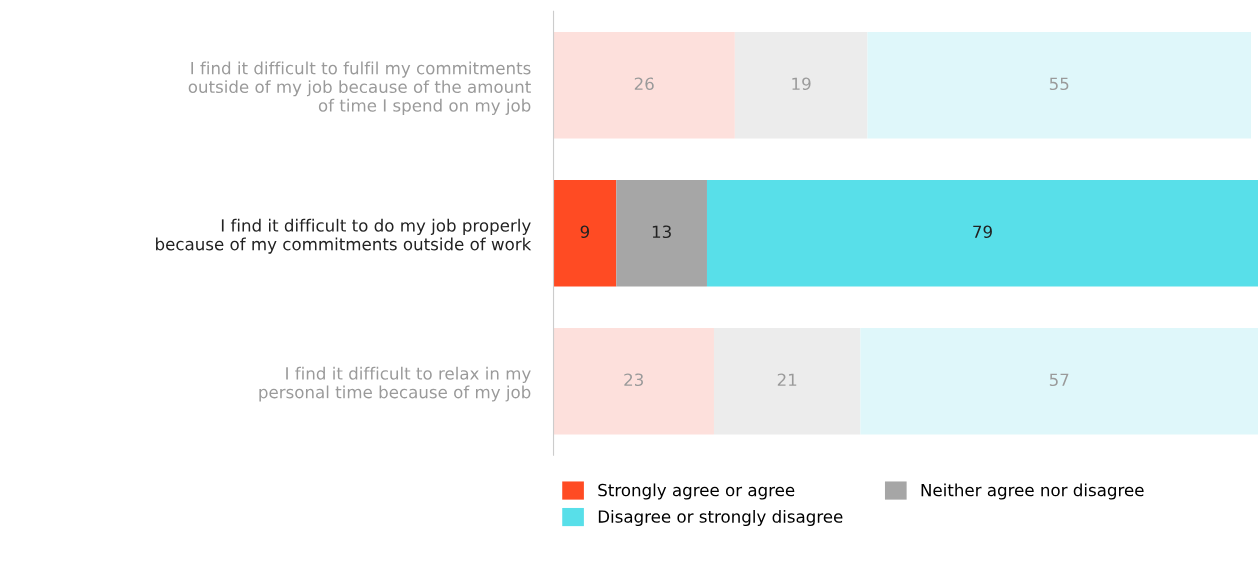 The width and height of the screenshot is (1258, 562). What do you see at coordinates (720, 518) in the screenshot?
I see `legend-label: Disagree or strongly disagree` at bounding box center [720, 518].